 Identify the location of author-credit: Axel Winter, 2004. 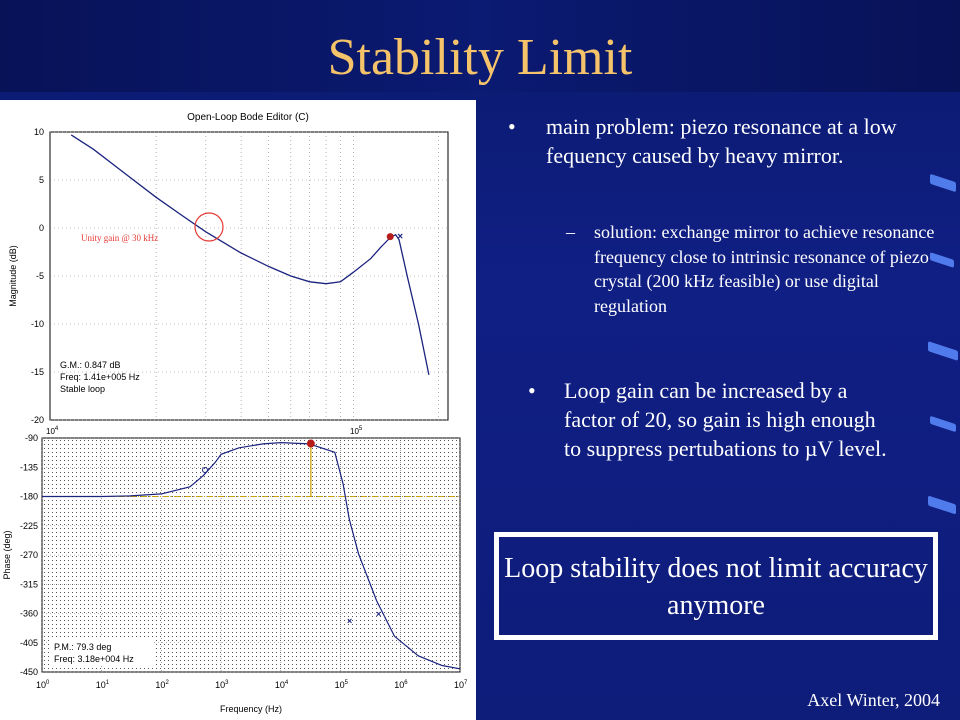
(873, 700).